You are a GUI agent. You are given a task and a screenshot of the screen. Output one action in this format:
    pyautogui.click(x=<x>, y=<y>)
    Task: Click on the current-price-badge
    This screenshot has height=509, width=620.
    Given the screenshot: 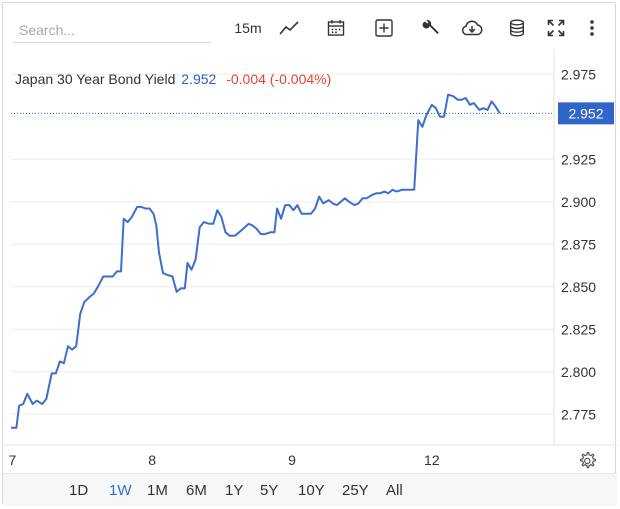 What is the action you would take?
    pyautogui.click(x=586, y=113)
    